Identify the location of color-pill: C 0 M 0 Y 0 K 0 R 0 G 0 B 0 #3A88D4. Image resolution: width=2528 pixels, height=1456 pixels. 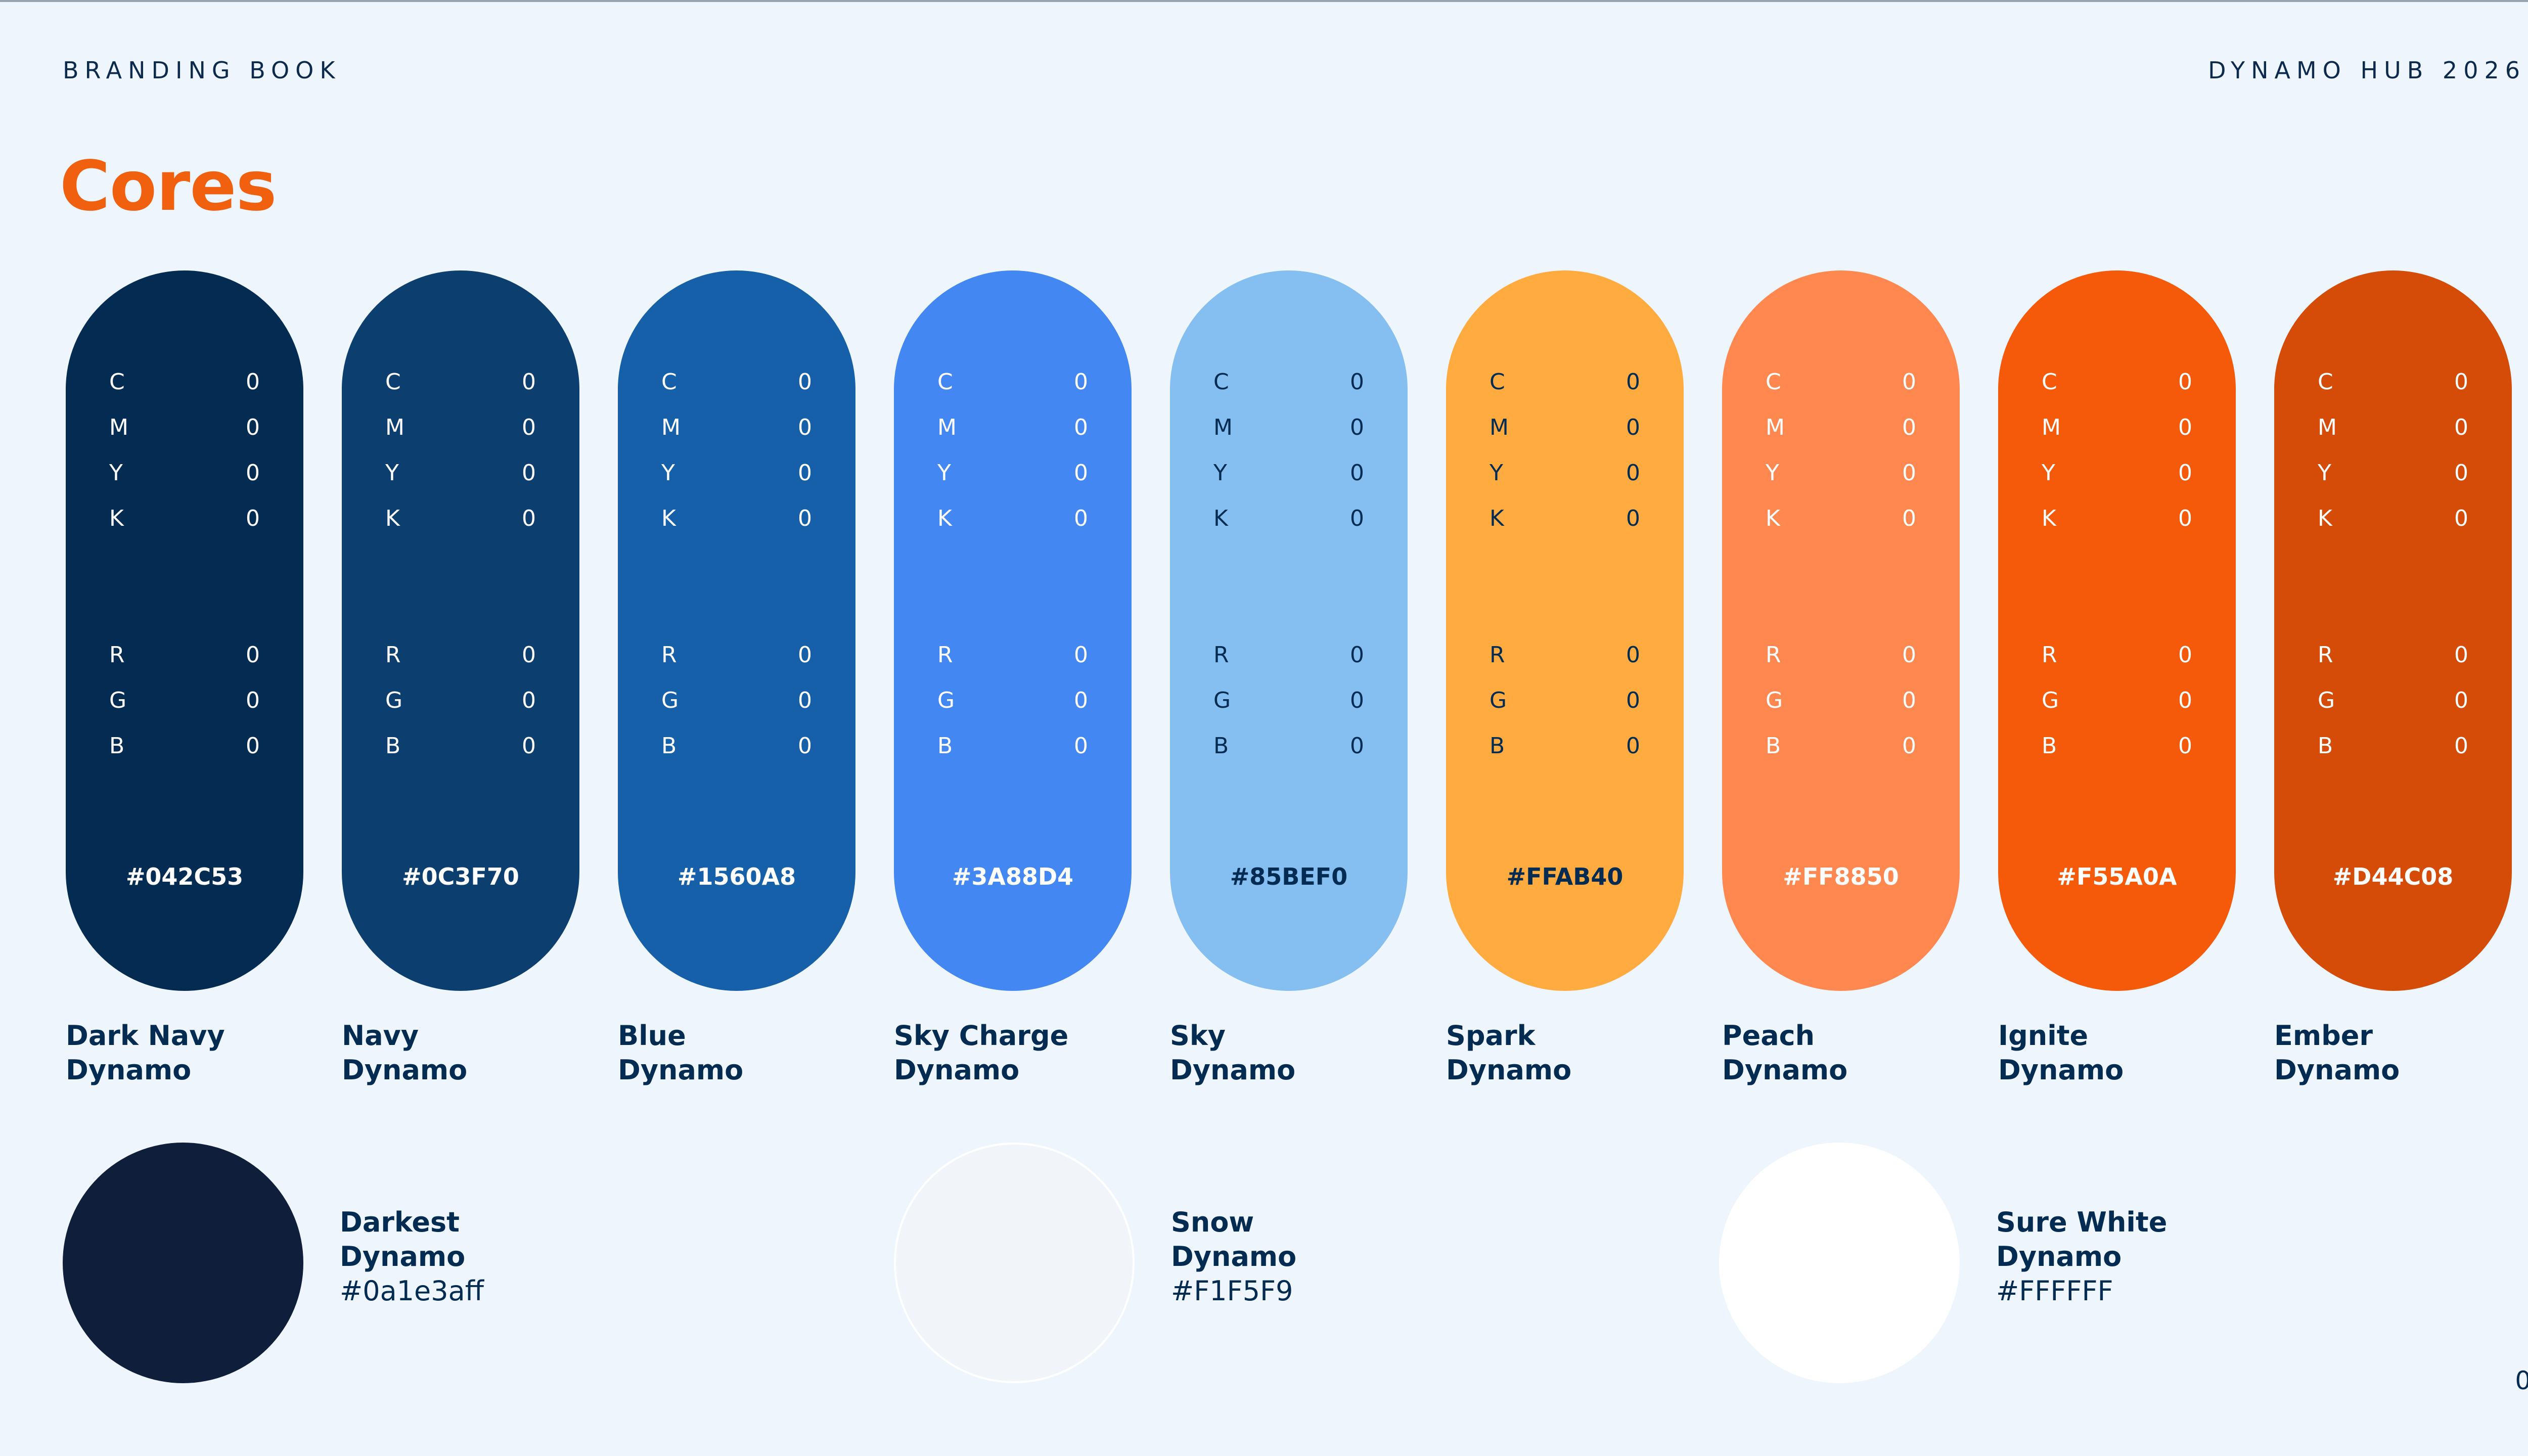
(1013, 630).